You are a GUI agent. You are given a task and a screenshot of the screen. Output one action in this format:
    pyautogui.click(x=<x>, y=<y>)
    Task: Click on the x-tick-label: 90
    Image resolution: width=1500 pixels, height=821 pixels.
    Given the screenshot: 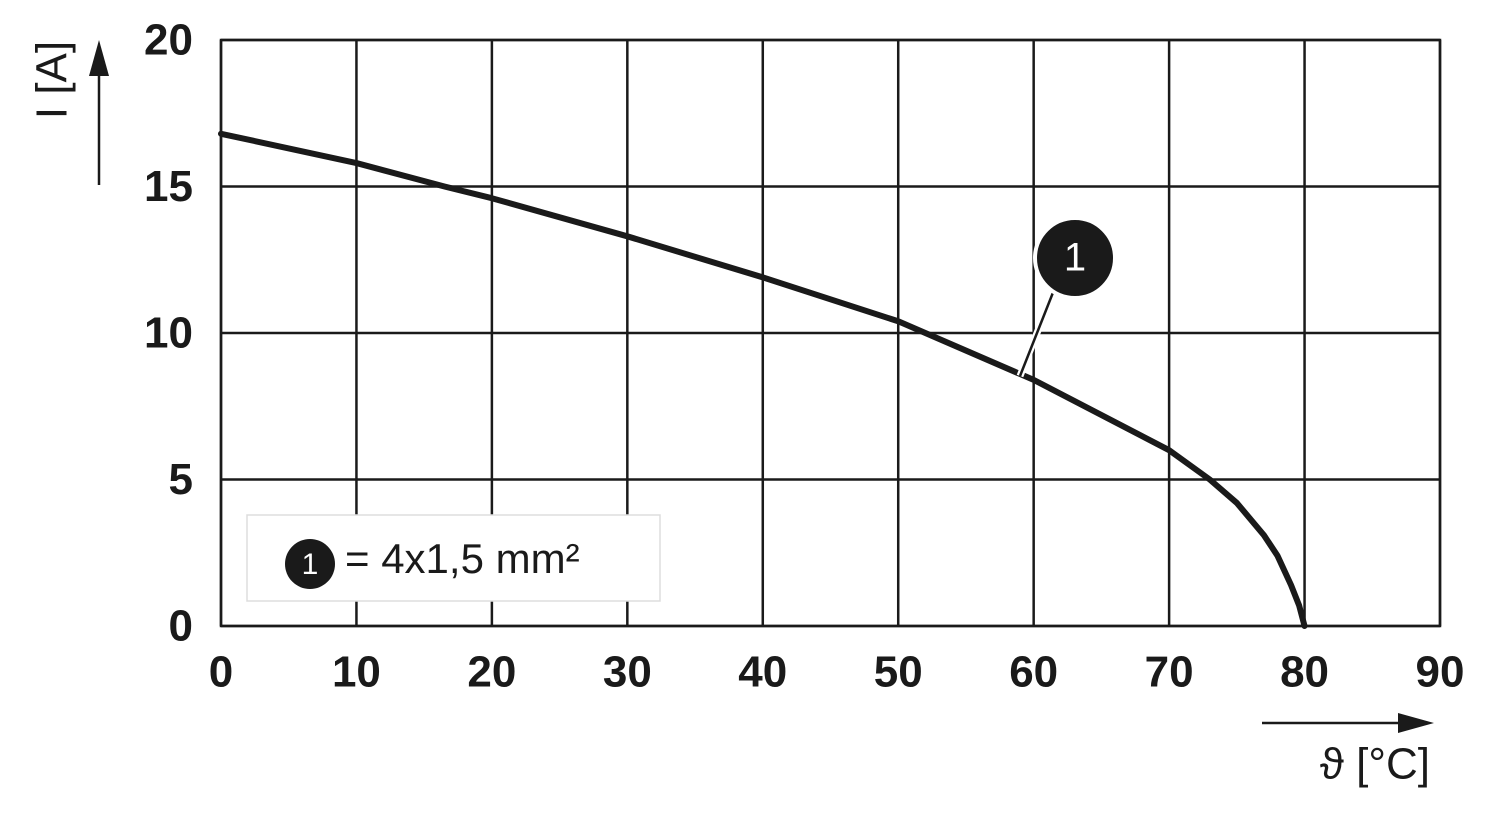 What is the action you would take?
    pyautogui.click(x=1440, y=672)
    